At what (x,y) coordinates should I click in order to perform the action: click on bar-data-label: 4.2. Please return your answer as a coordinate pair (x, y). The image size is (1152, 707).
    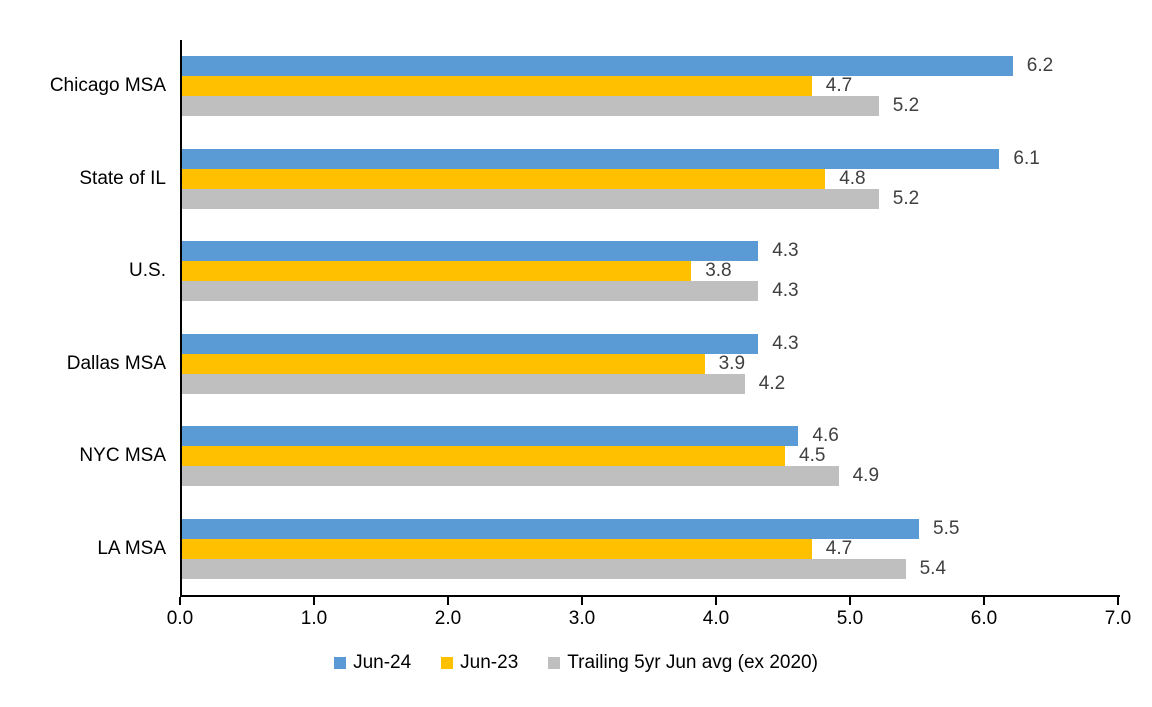
    Looking at the image, I should click on (772, 383).